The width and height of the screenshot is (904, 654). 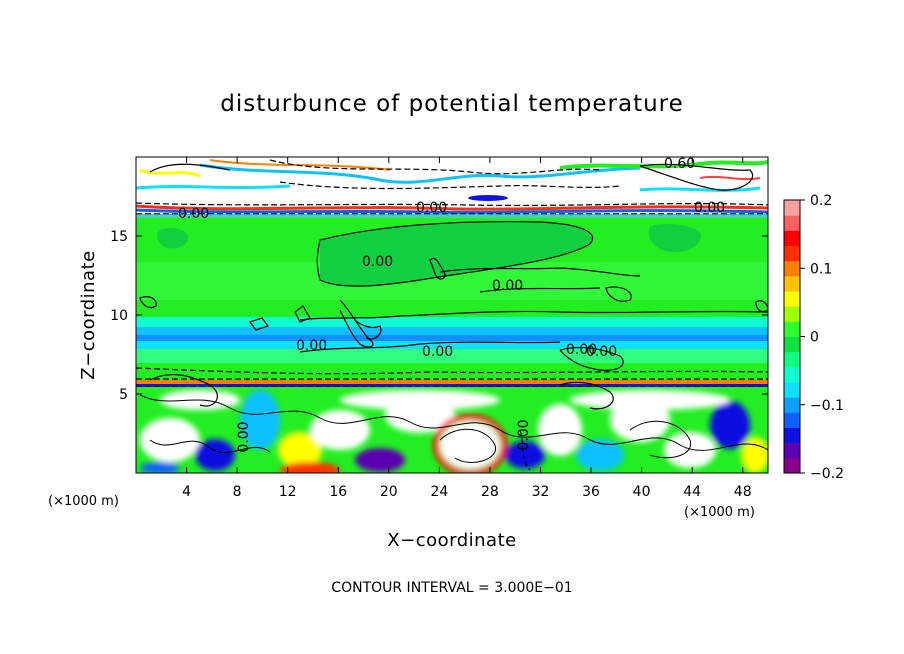 What do you see at coordinates (642, 492) in the screenshot?
I see `x-tick-label: 40` at bounding box center [642, 492].